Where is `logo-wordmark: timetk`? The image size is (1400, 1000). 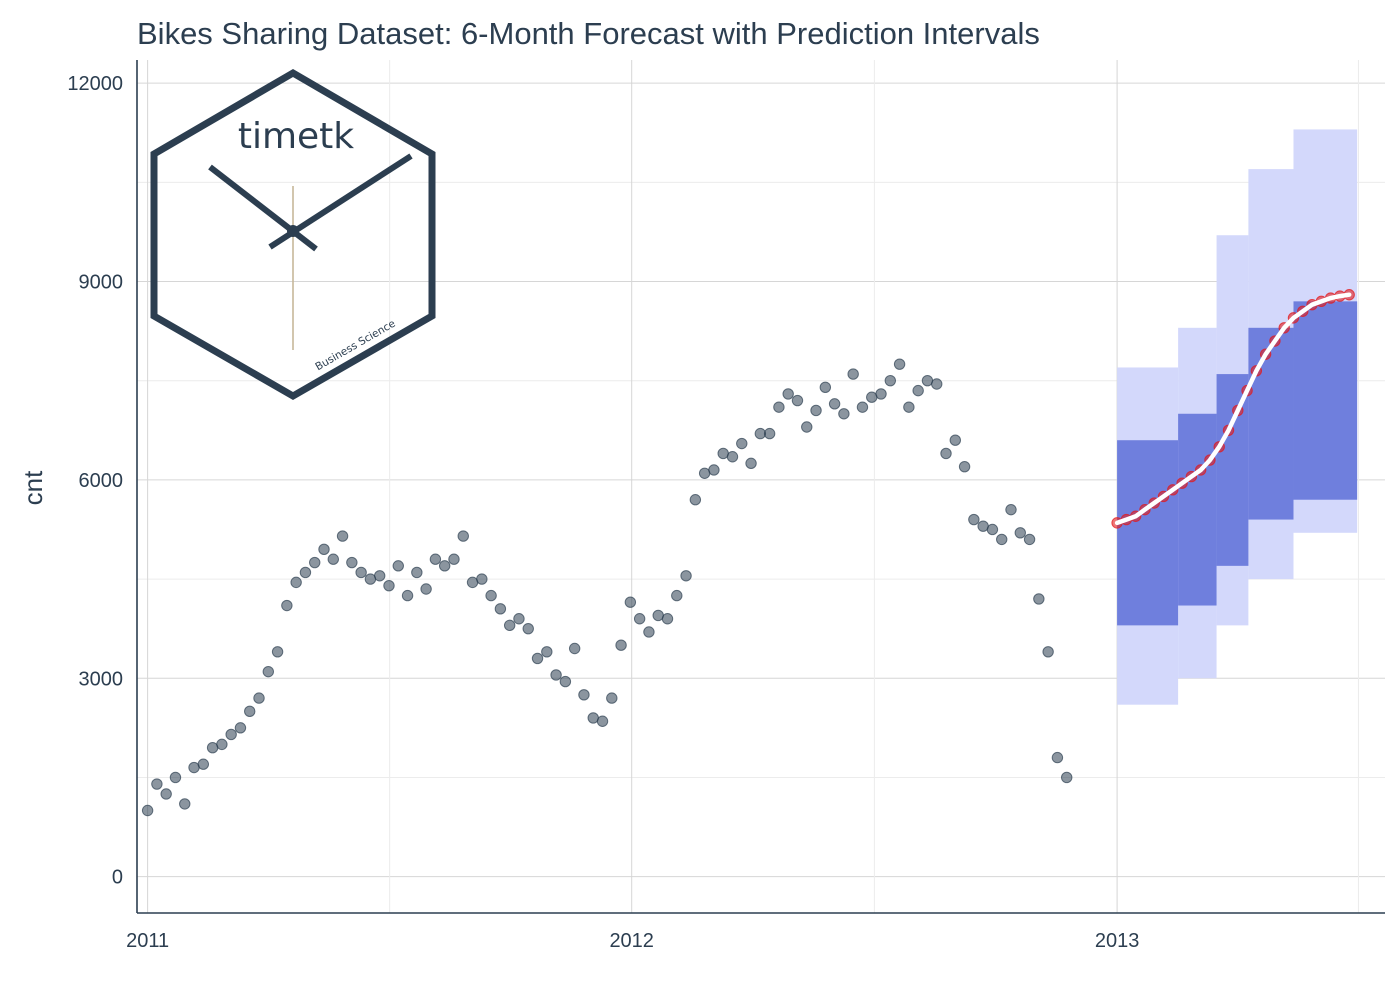 logo-wordmark: timetk is located at coordinates (296, 136).